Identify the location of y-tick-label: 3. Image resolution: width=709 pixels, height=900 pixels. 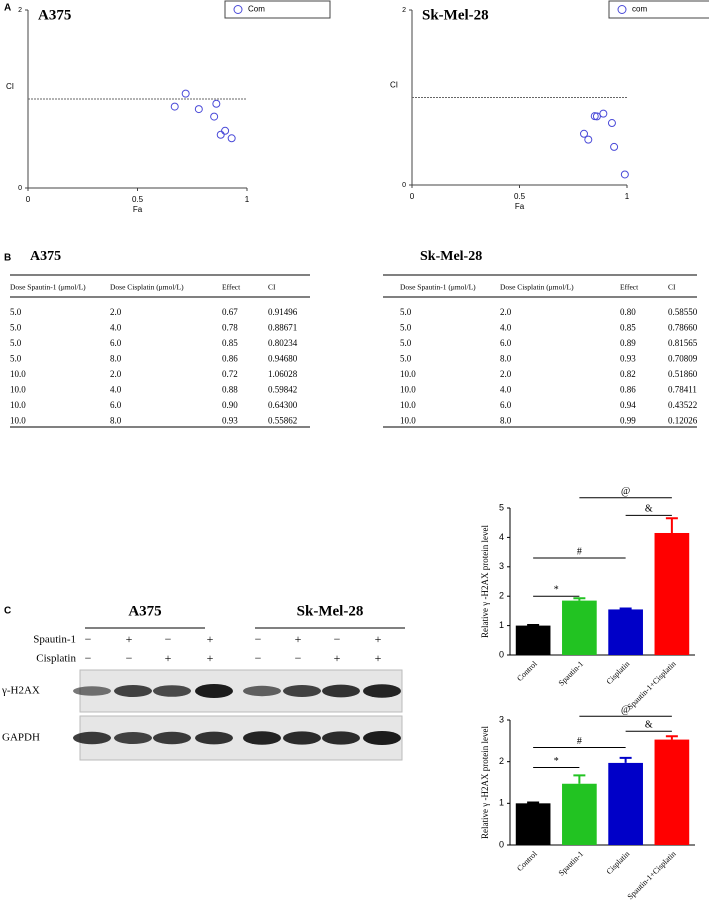
(501, 566).